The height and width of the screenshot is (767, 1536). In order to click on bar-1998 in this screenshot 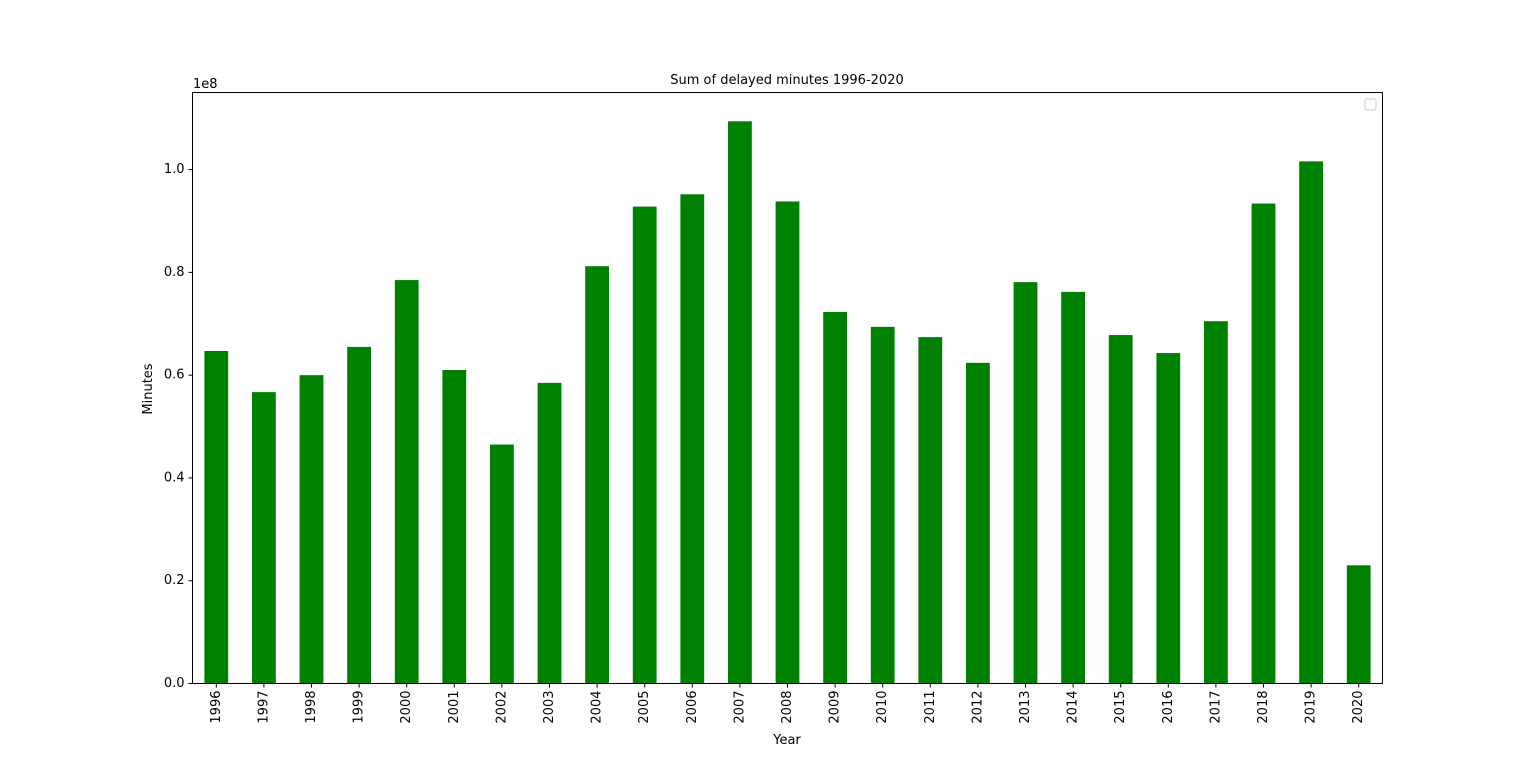, I will do `click(311, 529)`.